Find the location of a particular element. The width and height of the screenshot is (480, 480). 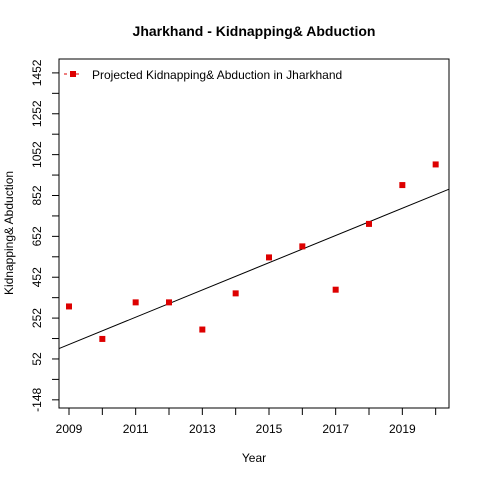

x-axis: 2009 2011 2013 2015 2017 2019 is located at coordinates (246, 422).